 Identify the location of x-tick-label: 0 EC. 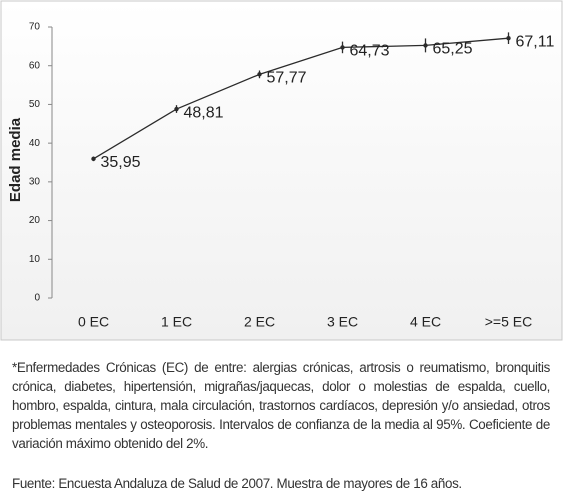
(93, 322).